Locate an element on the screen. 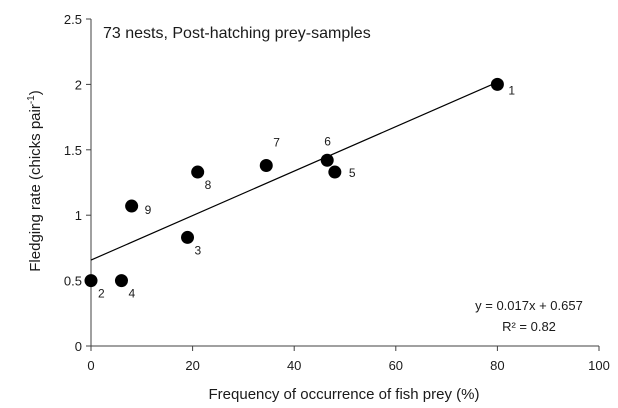  point-label-6: 6 is located at coordinates (327, 141).